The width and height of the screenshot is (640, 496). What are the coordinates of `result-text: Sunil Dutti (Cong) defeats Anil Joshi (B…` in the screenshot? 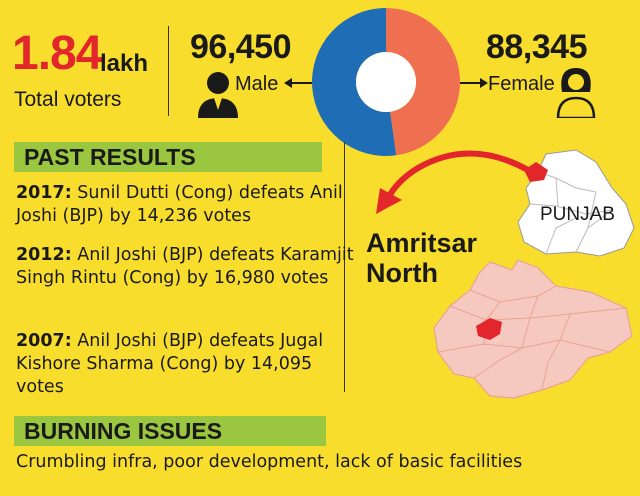 It's located at (179, 204).